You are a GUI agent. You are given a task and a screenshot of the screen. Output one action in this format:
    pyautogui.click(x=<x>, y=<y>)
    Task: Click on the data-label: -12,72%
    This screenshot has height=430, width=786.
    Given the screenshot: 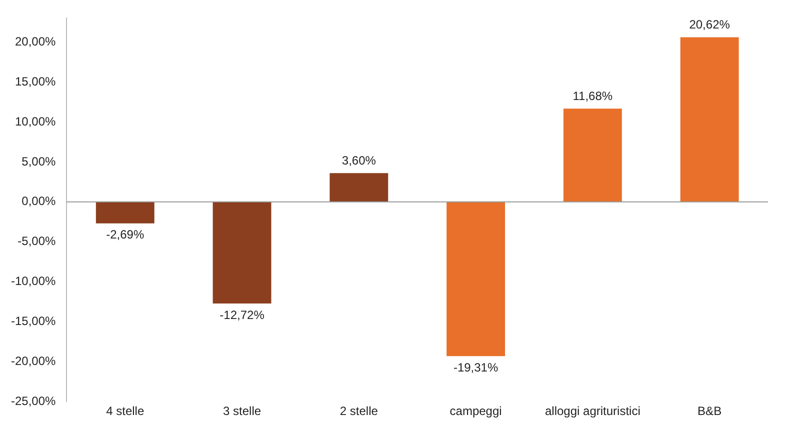 What is the action you would take?
    pyautogui.click(x=242, y=315)
    